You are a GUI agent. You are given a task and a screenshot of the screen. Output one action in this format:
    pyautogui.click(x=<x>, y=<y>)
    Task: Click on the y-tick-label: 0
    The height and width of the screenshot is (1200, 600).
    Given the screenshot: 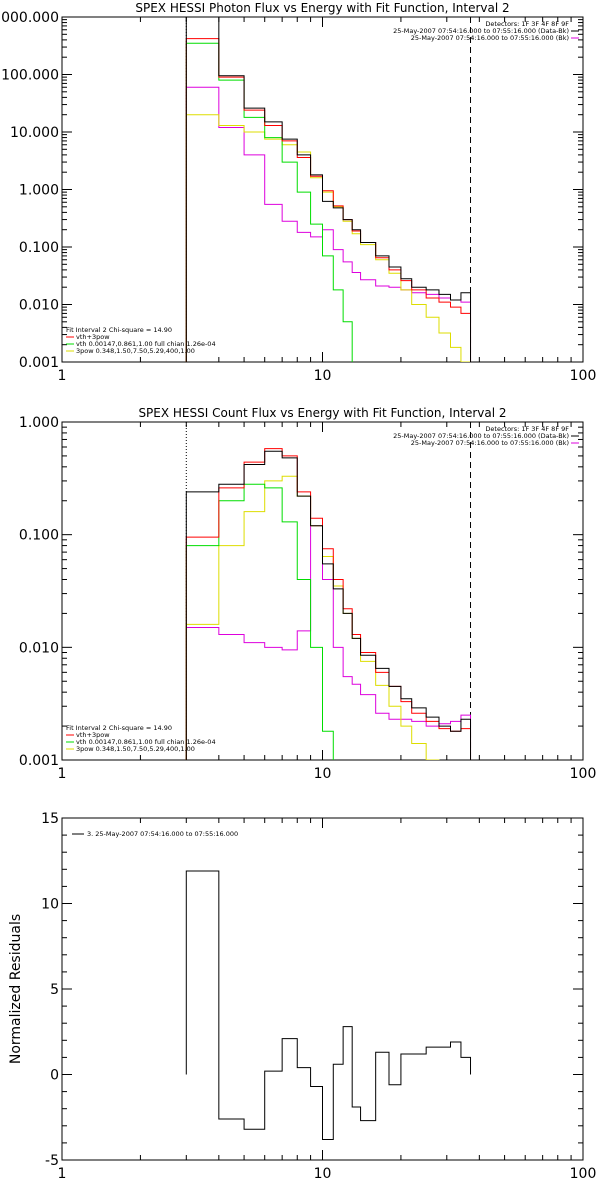 What is the action you would take?
    pyautogui.click(x=54, y=1076)
    